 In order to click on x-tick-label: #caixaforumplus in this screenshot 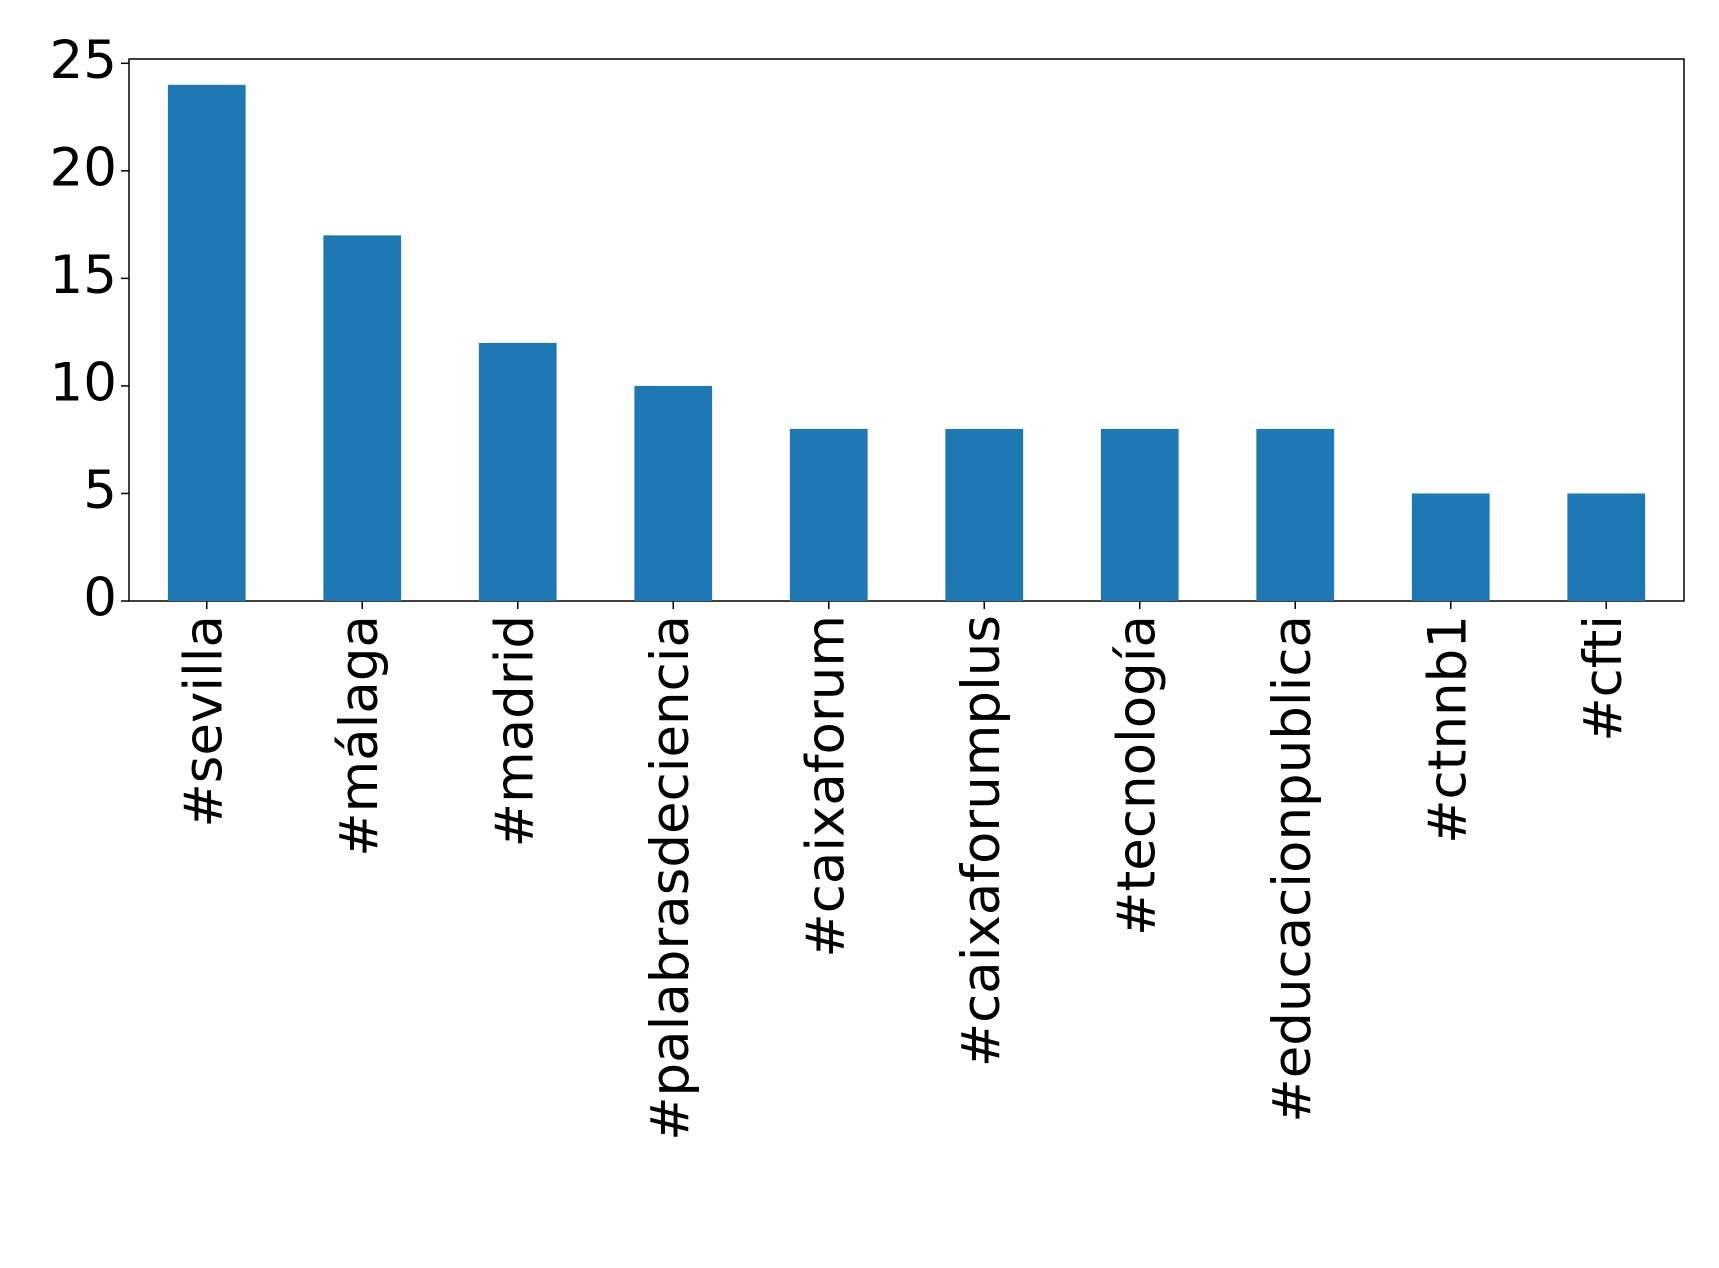, I will do `click(981, 841)`.